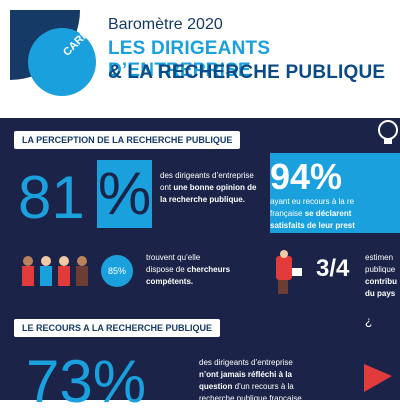 The width and height of the screenshot is (400, 415). What do you see at coordinates (189, 59) in the screenshot?
I see `title-line-1: LES DIRIGEANTS D’ENTREPRISE` at bounding box center [189, 59].